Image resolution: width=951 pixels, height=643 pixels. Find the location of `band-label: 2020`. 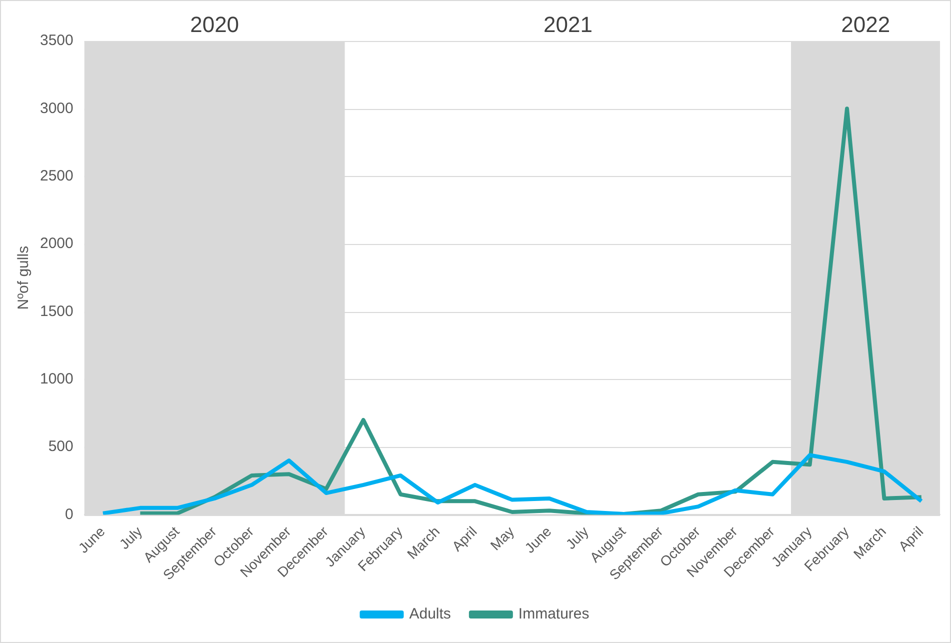

band-label: 2020 is located at coordinates (215, 25).